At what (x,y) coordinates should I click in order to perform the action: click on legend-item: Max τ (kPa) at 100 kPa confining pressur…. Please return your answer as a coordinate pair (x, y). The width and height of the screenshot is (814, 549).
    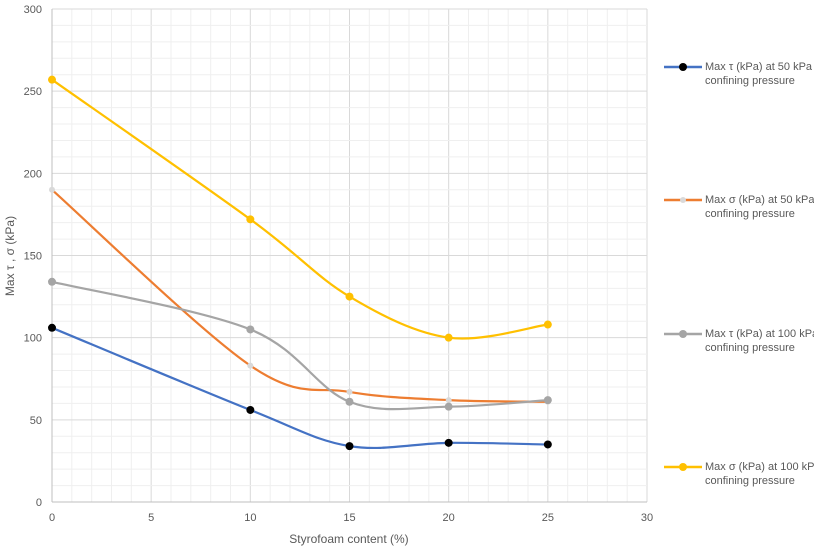
    Looking at the image, I should click on (738, 341).